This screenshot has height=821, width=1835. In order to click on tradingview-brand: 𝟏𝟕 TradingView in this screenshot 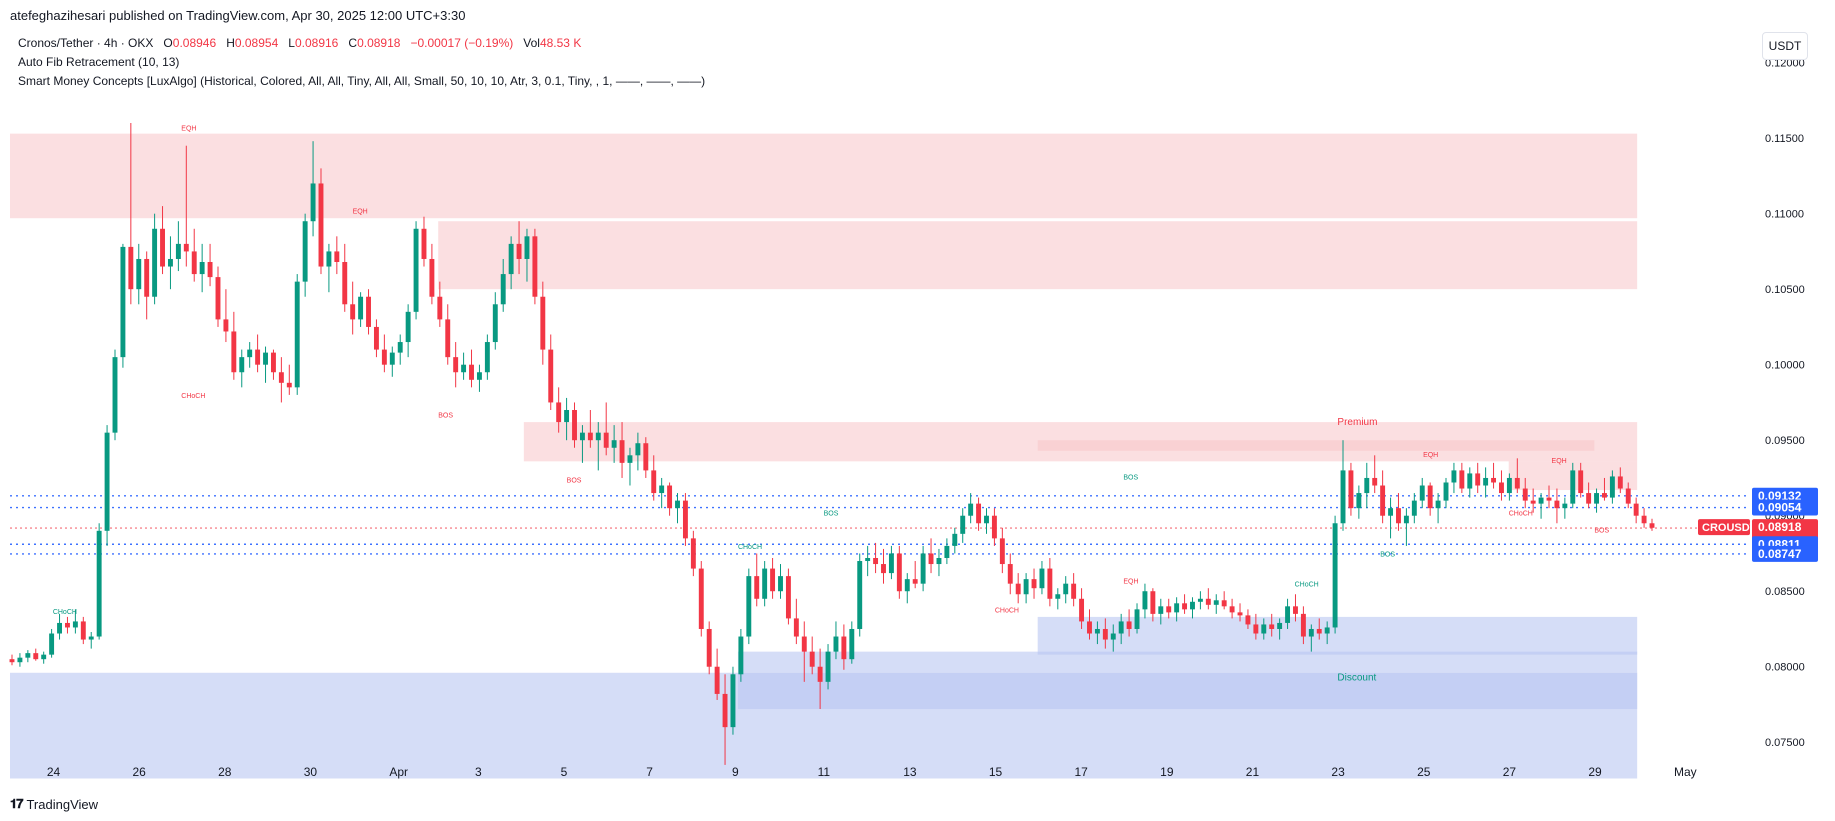, I will do `click(54, 804)`.